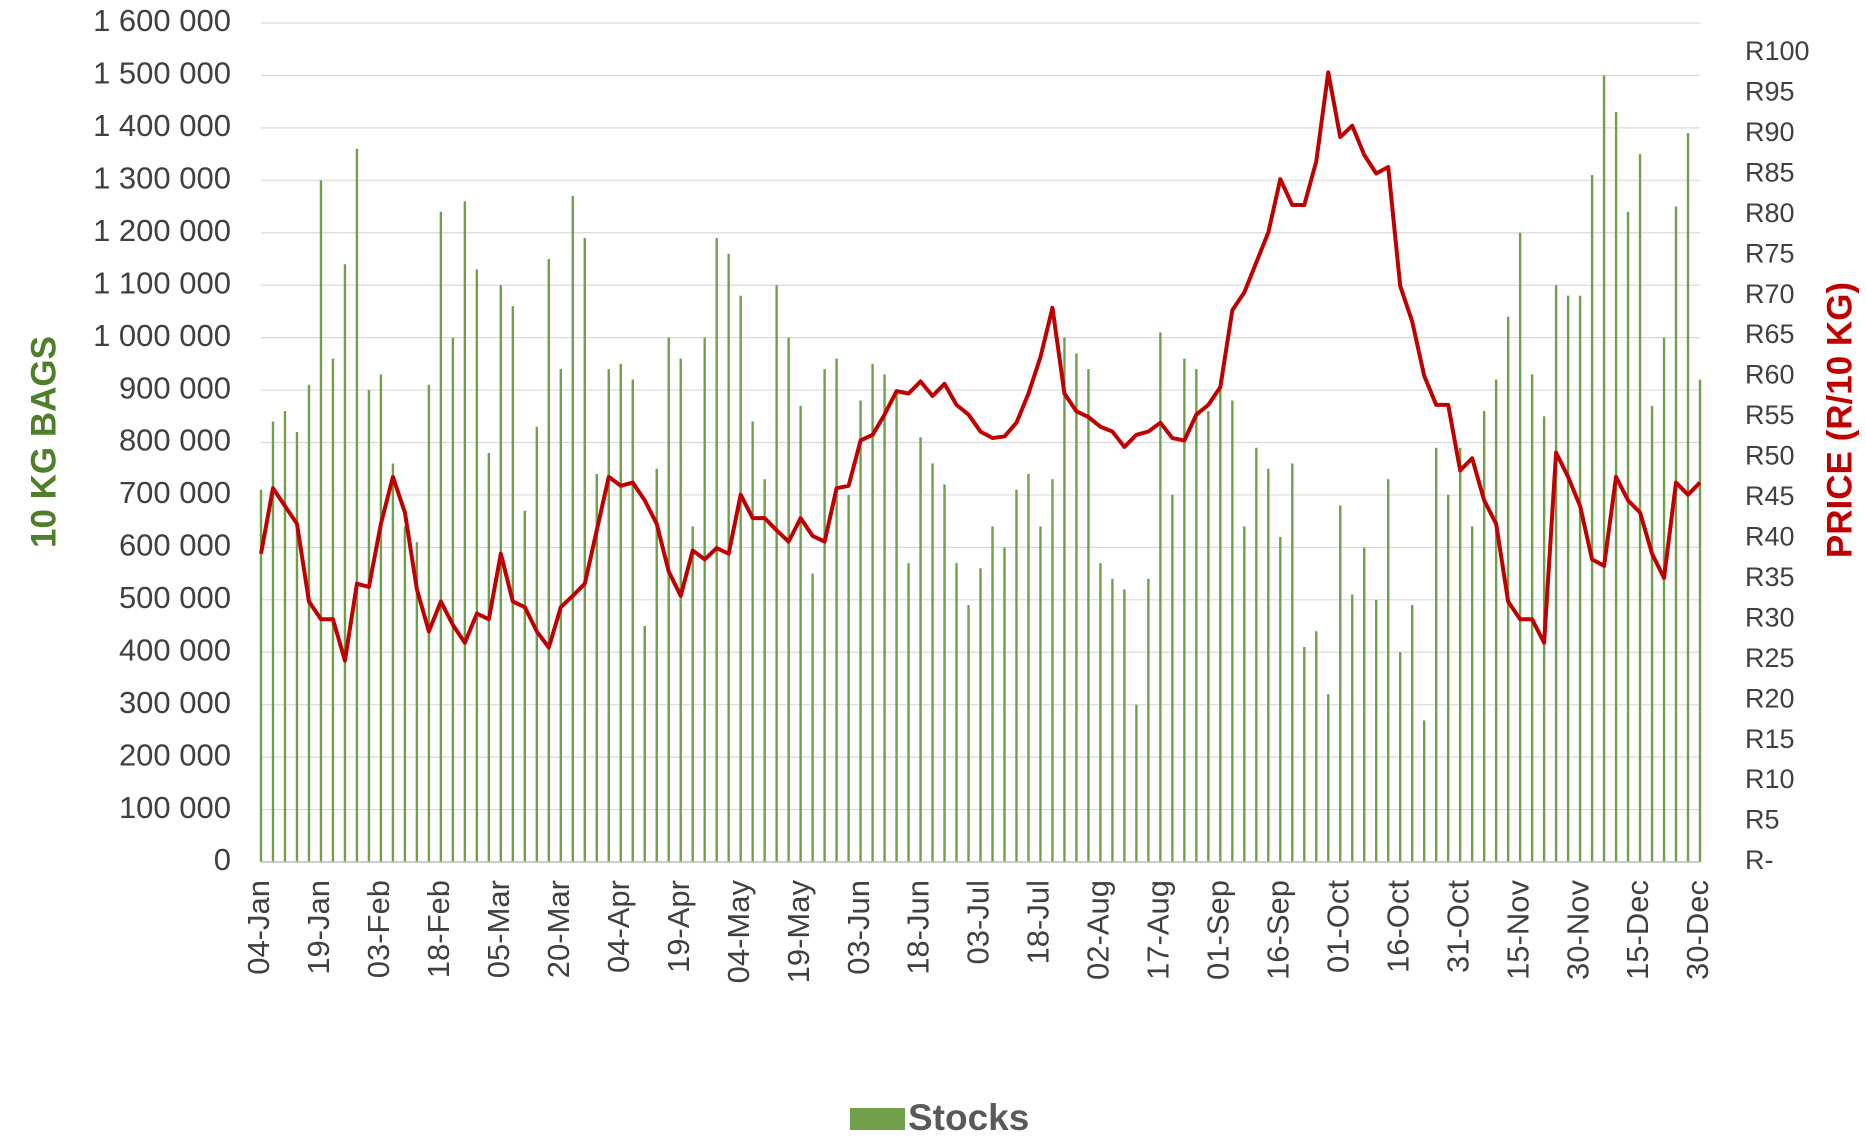 The width and height of the screenshot is (1866, 1137). Describe the element at coordinates (175, 807) in the screenshot. I see `y-tick-label: 100 000` at that location.